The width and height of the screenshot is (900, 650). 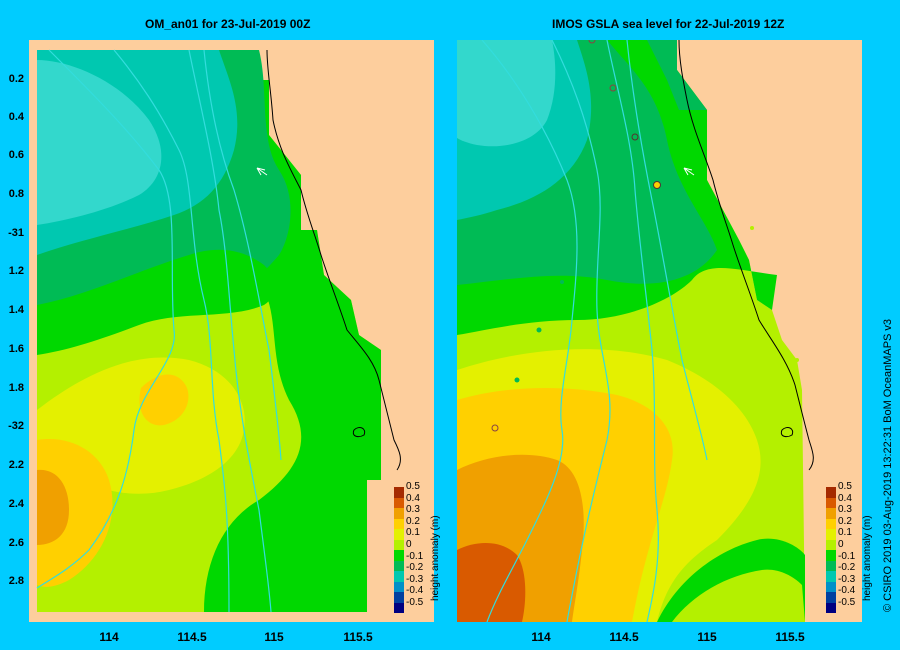 What do you see at coordinates (16, 426) in the screenshot?
I see `y-tick-label: -32` at bounding box center [16, 426].